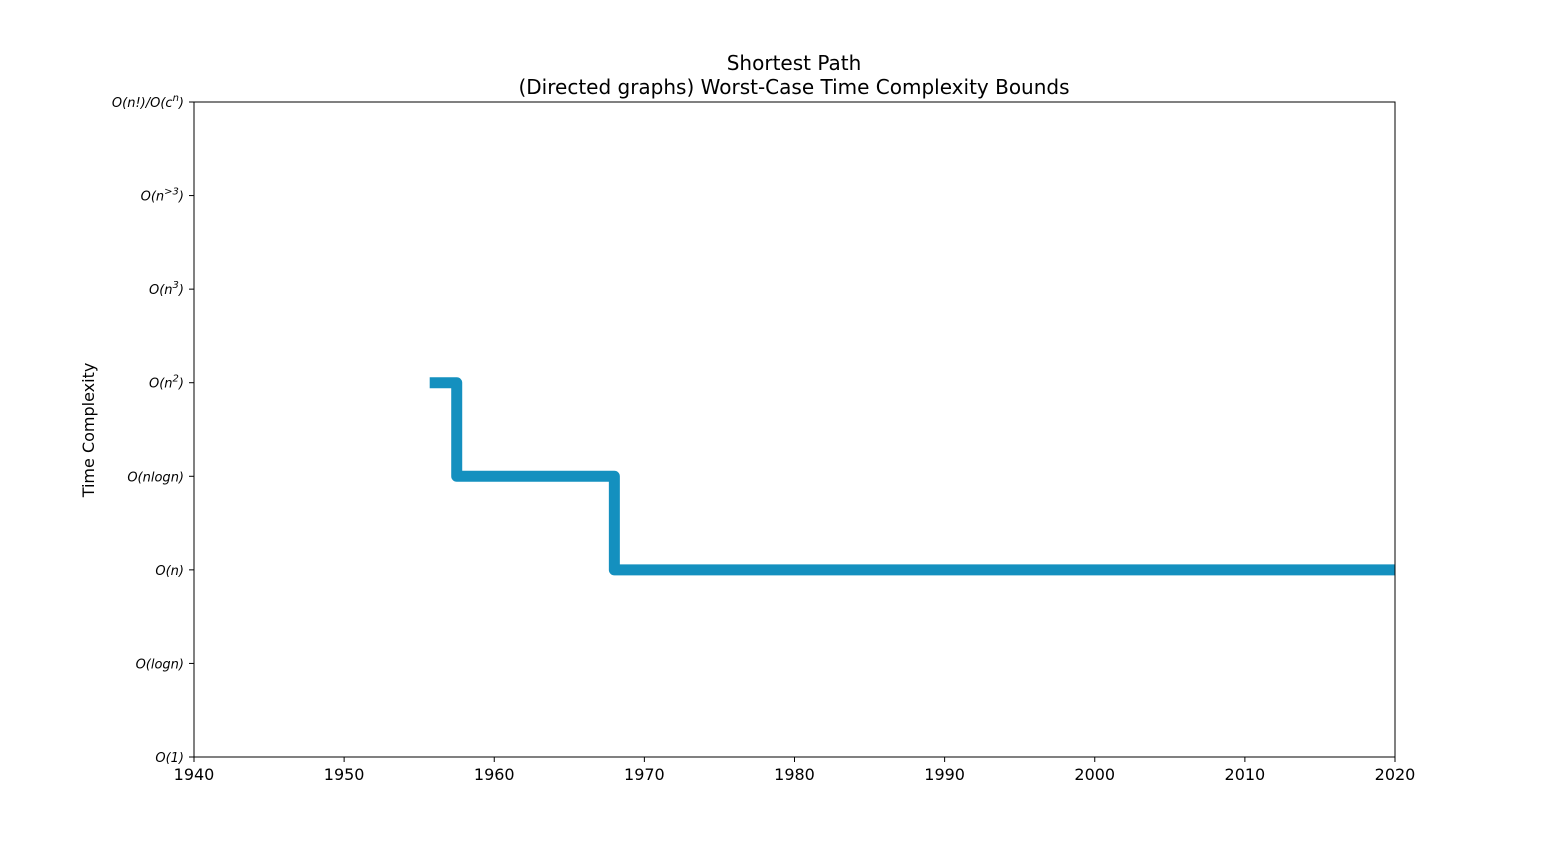 Image resolution: width=1550 pixels, height=850 pixels. What do you see at coordinates (1094, 774) in the screenshot?
I see `x-tick-label: 2000` at bounding box center [1094, 774].